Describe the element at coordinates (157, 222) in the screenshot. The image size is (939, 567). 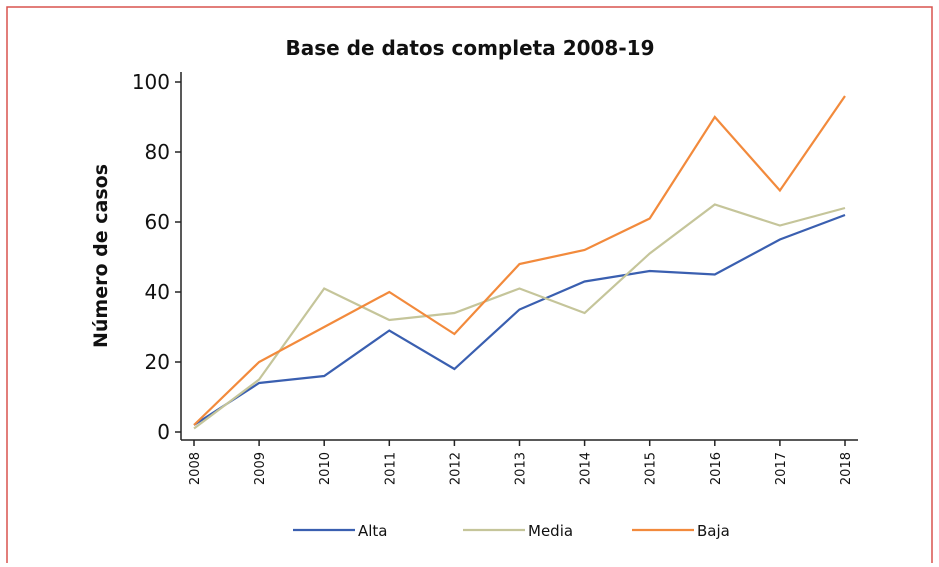
I see `y-tick-label: 60` at that location.